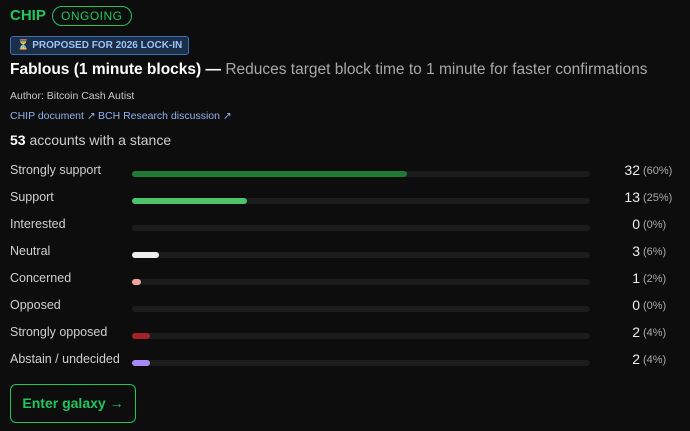 This screenshot has height=431, width=690. What do you see at coordinates (28, 15) in the screenshot?
I see `chip-tag: CHIP` at bounding box center [28, 15].